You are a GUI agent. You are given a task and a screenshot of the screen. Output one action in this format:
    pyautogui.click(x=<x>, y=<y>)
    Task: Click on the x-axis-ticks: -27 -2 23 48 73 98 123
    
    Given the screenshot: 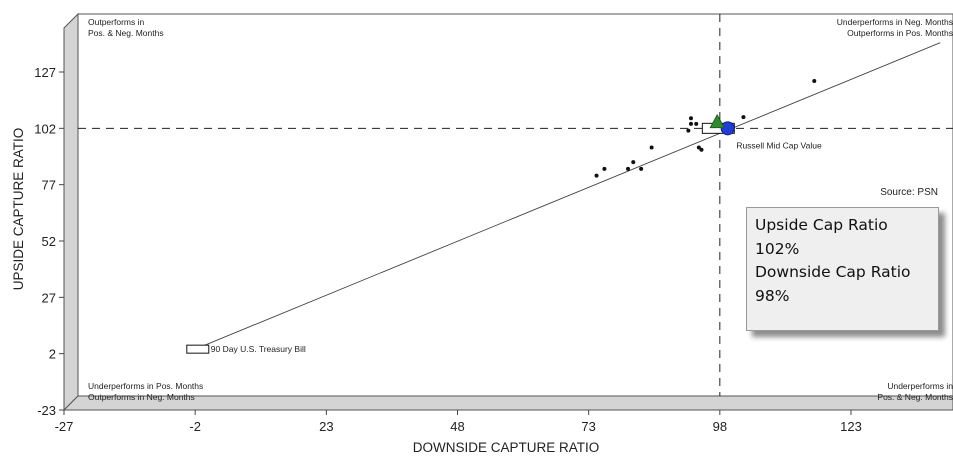 What is the action you would take?
    pyautogui.click(x=458, y=422)
    